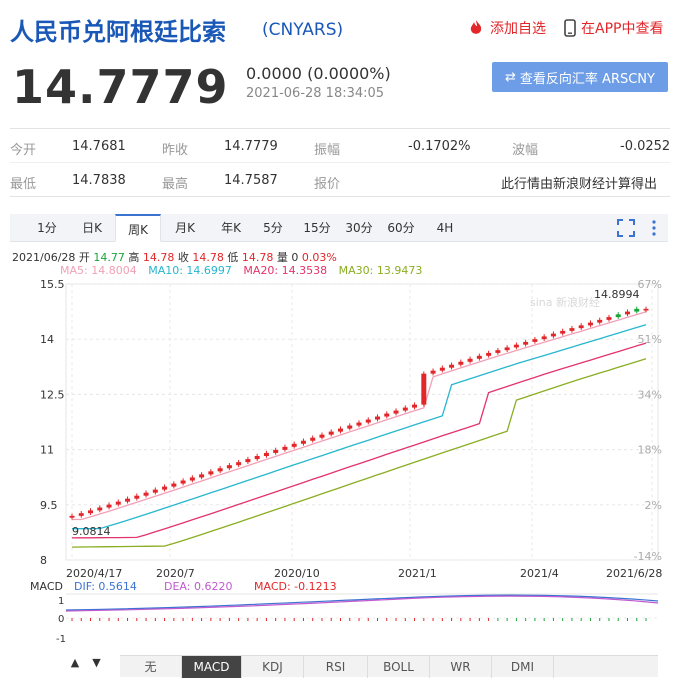  I want to click on fullscreen-icon, so click(626, 228).